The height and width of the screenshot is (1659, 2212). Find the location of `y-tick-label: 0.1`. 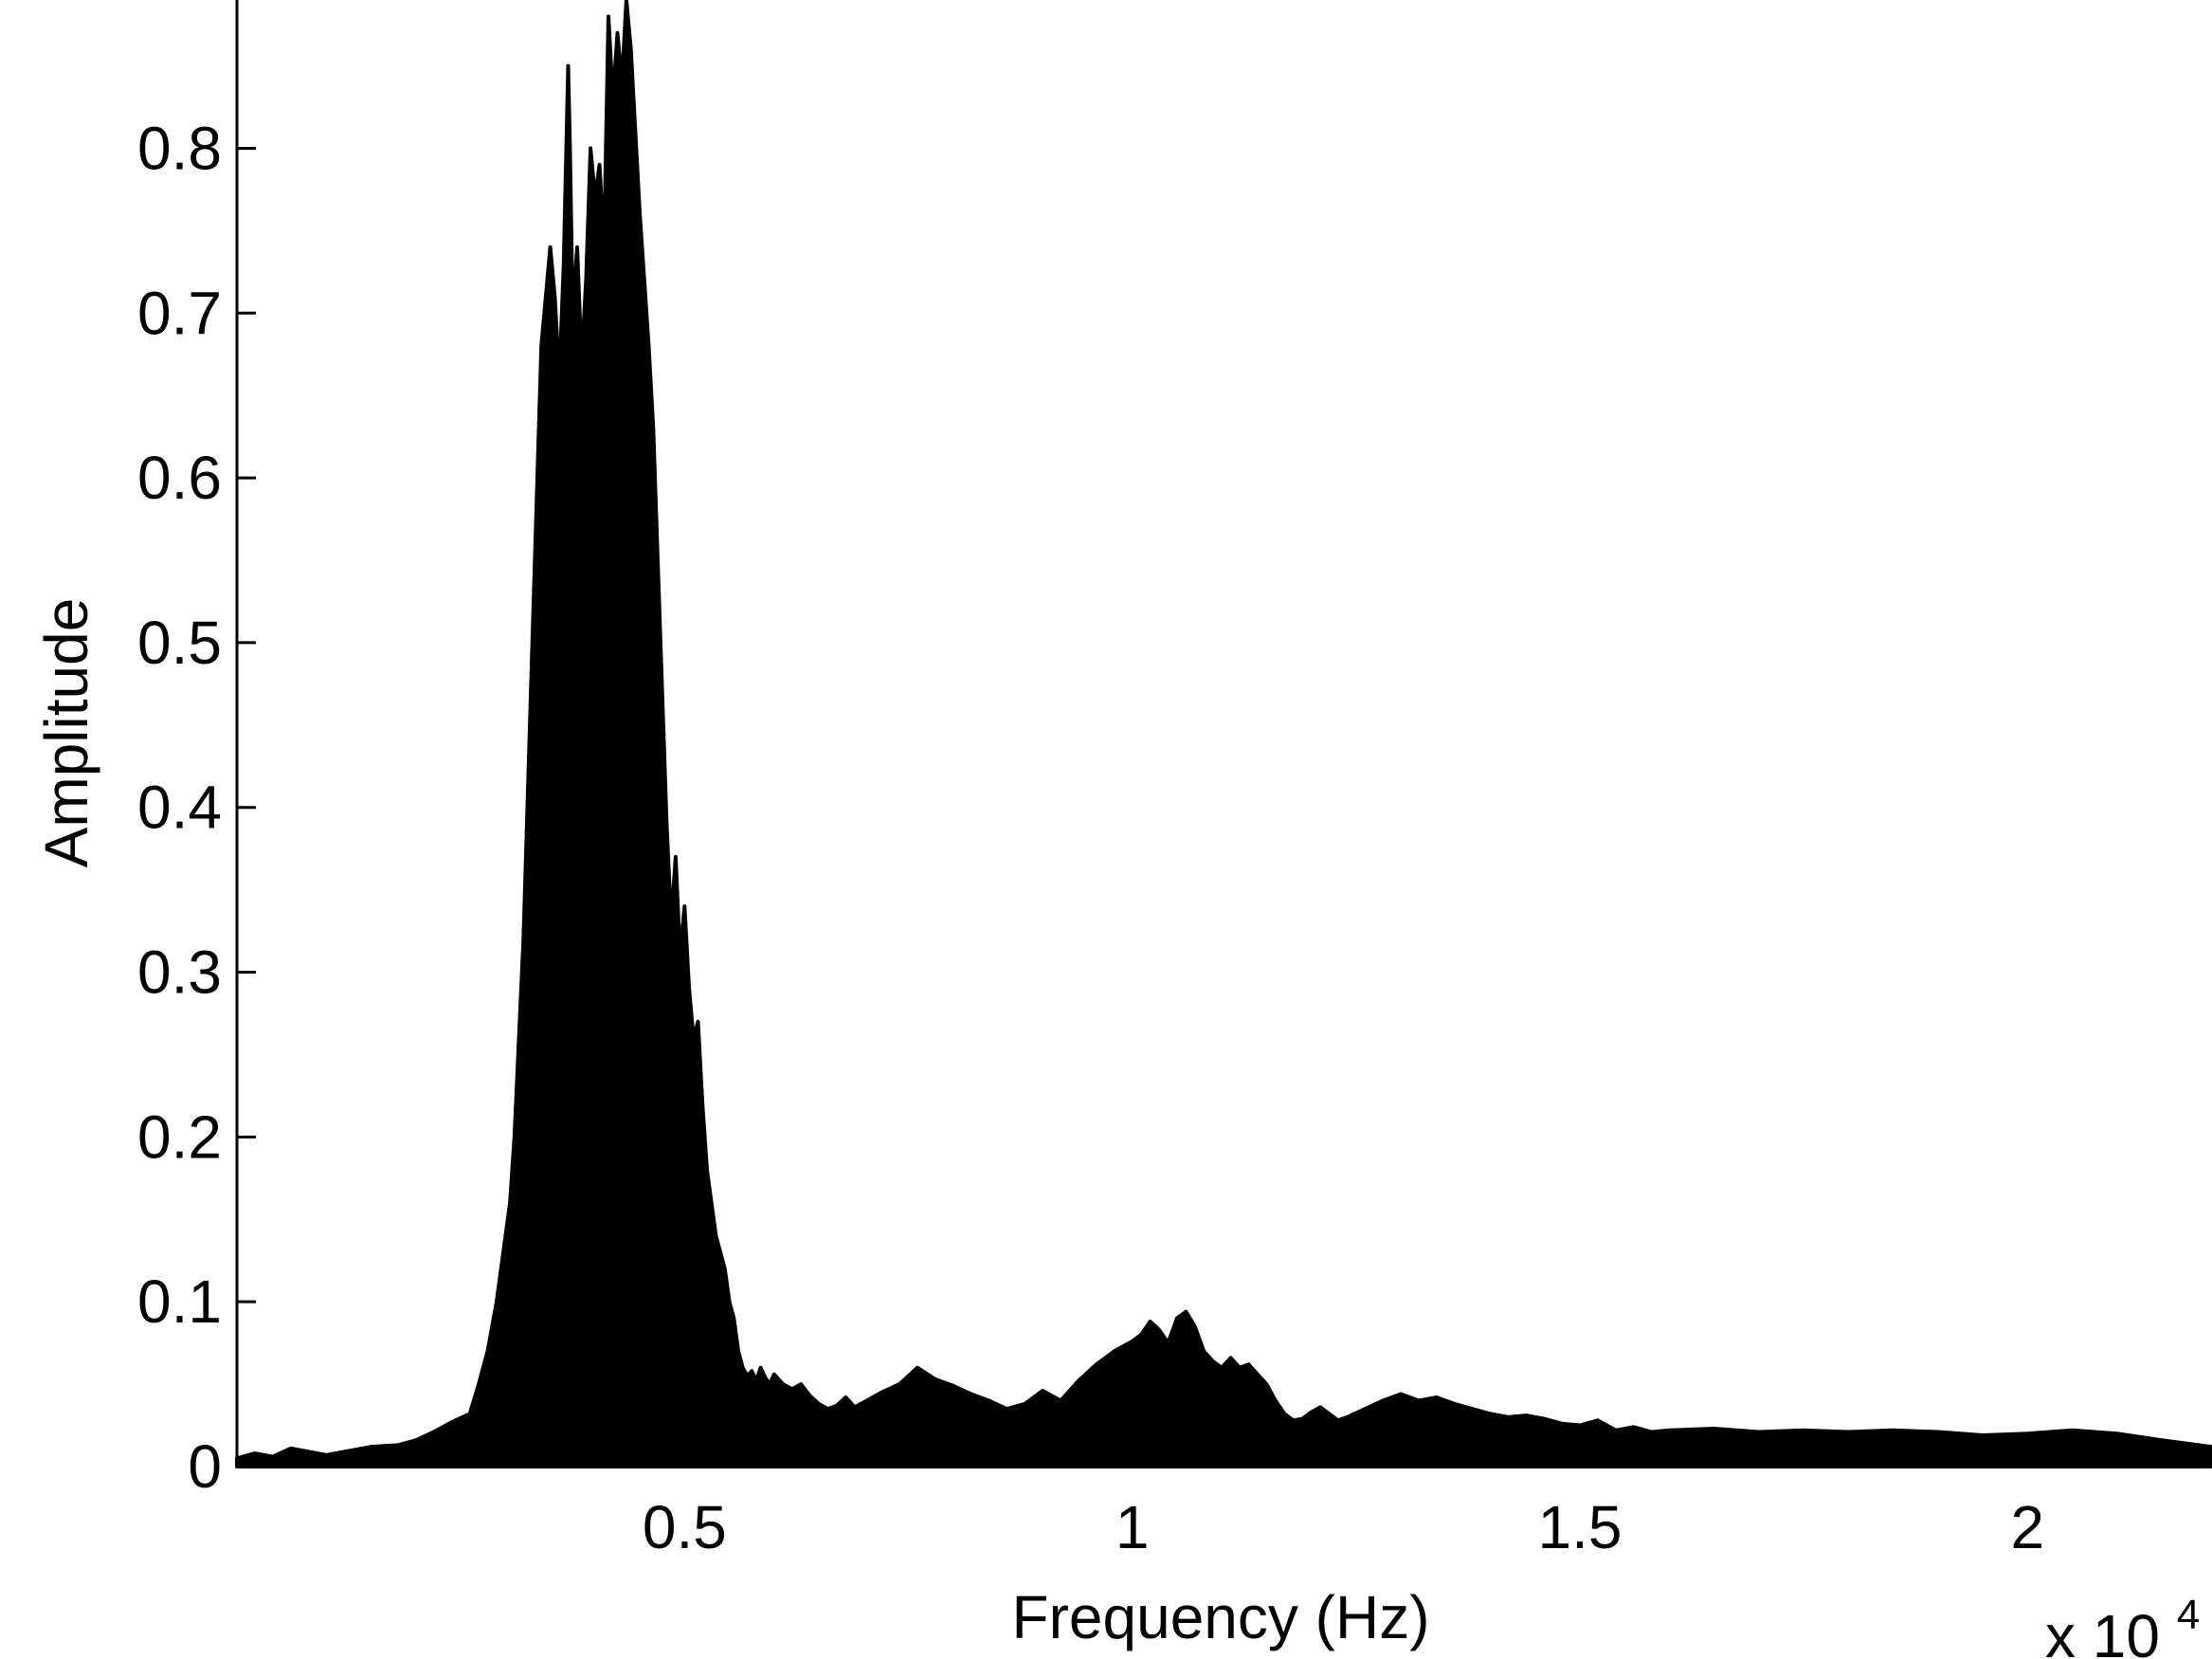

y-tick-label: 0.1 is located at coordinates (179, 1301).